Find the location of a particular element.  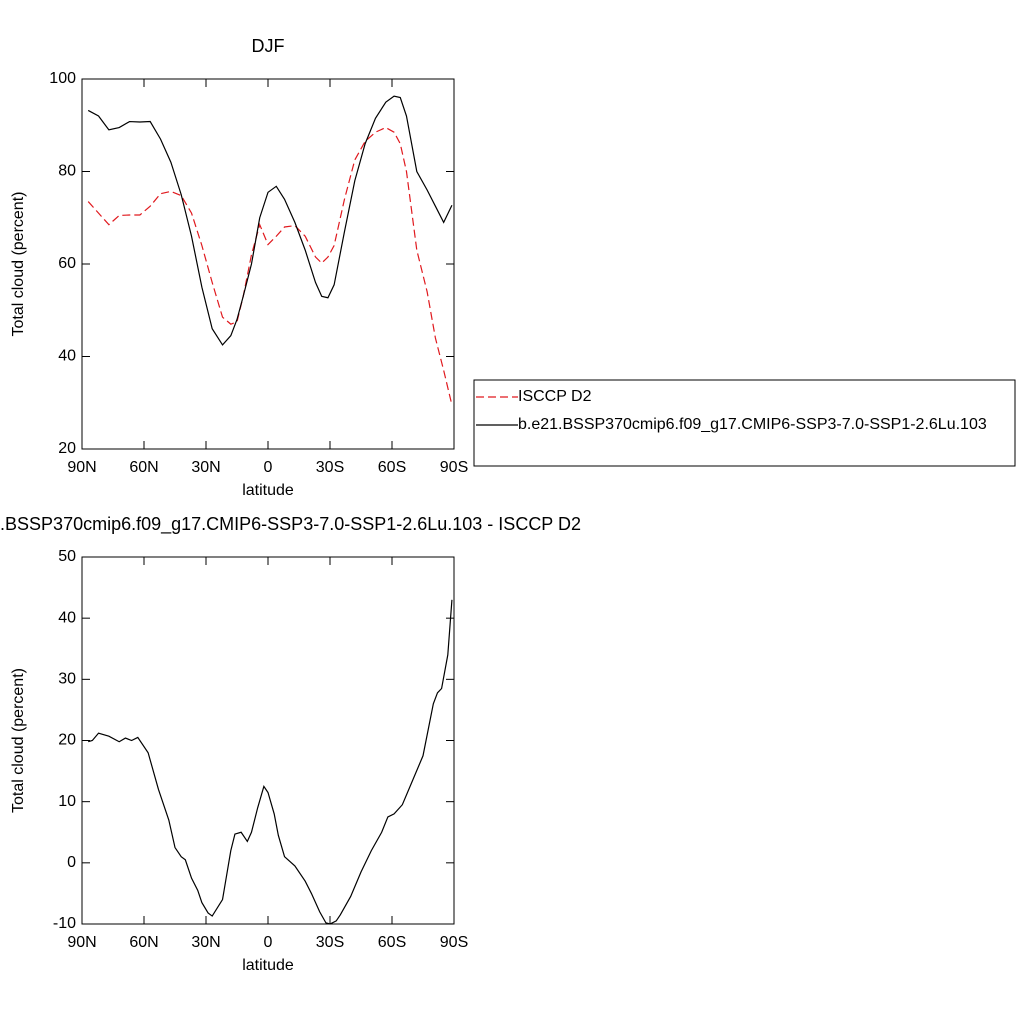

y-tick-label: 30 is located at coordinates (67, 679).